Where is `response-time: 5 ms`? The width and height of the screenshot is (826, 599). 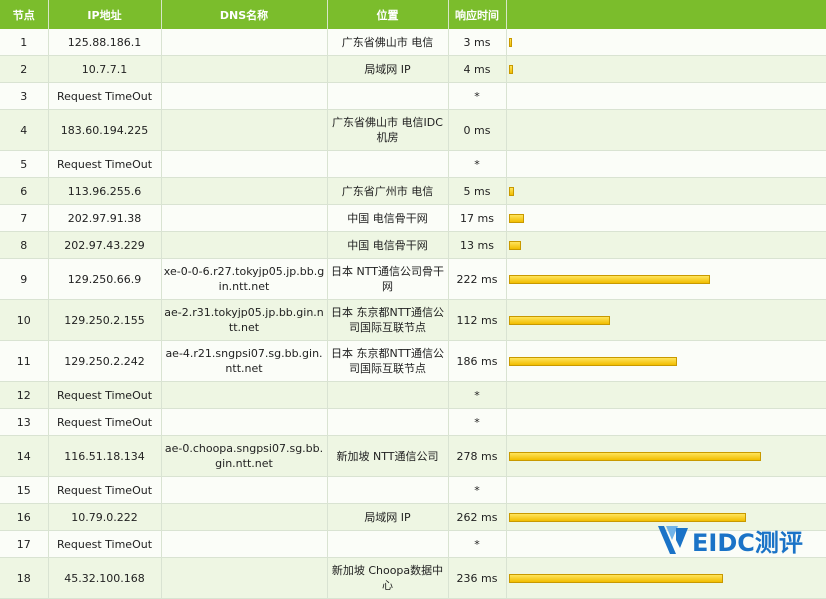 response-time: 5 ms is located at coordinates (477, 191).